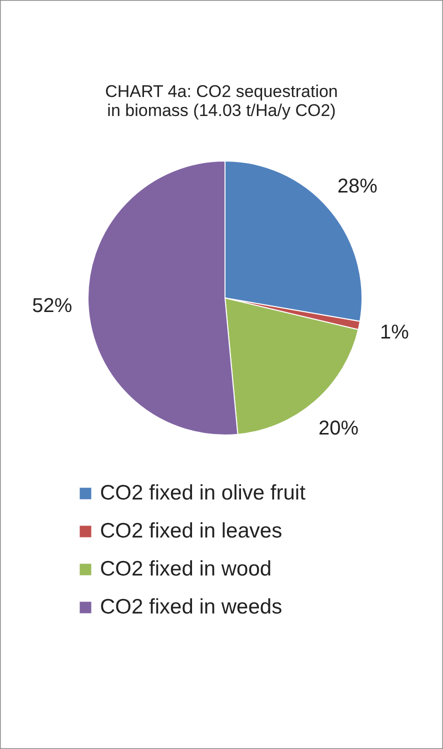  I want to click on legend-label: CO2 fixed in wood, so click(186, 569).